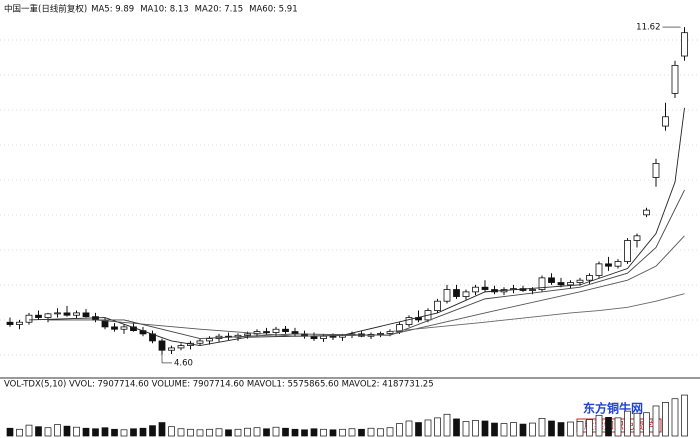 The image size is (700, 438). Describe the element at coordinates (45, 9) in the screenshot. I see `chart-title: 中国一重(日线前复权)` at that location.